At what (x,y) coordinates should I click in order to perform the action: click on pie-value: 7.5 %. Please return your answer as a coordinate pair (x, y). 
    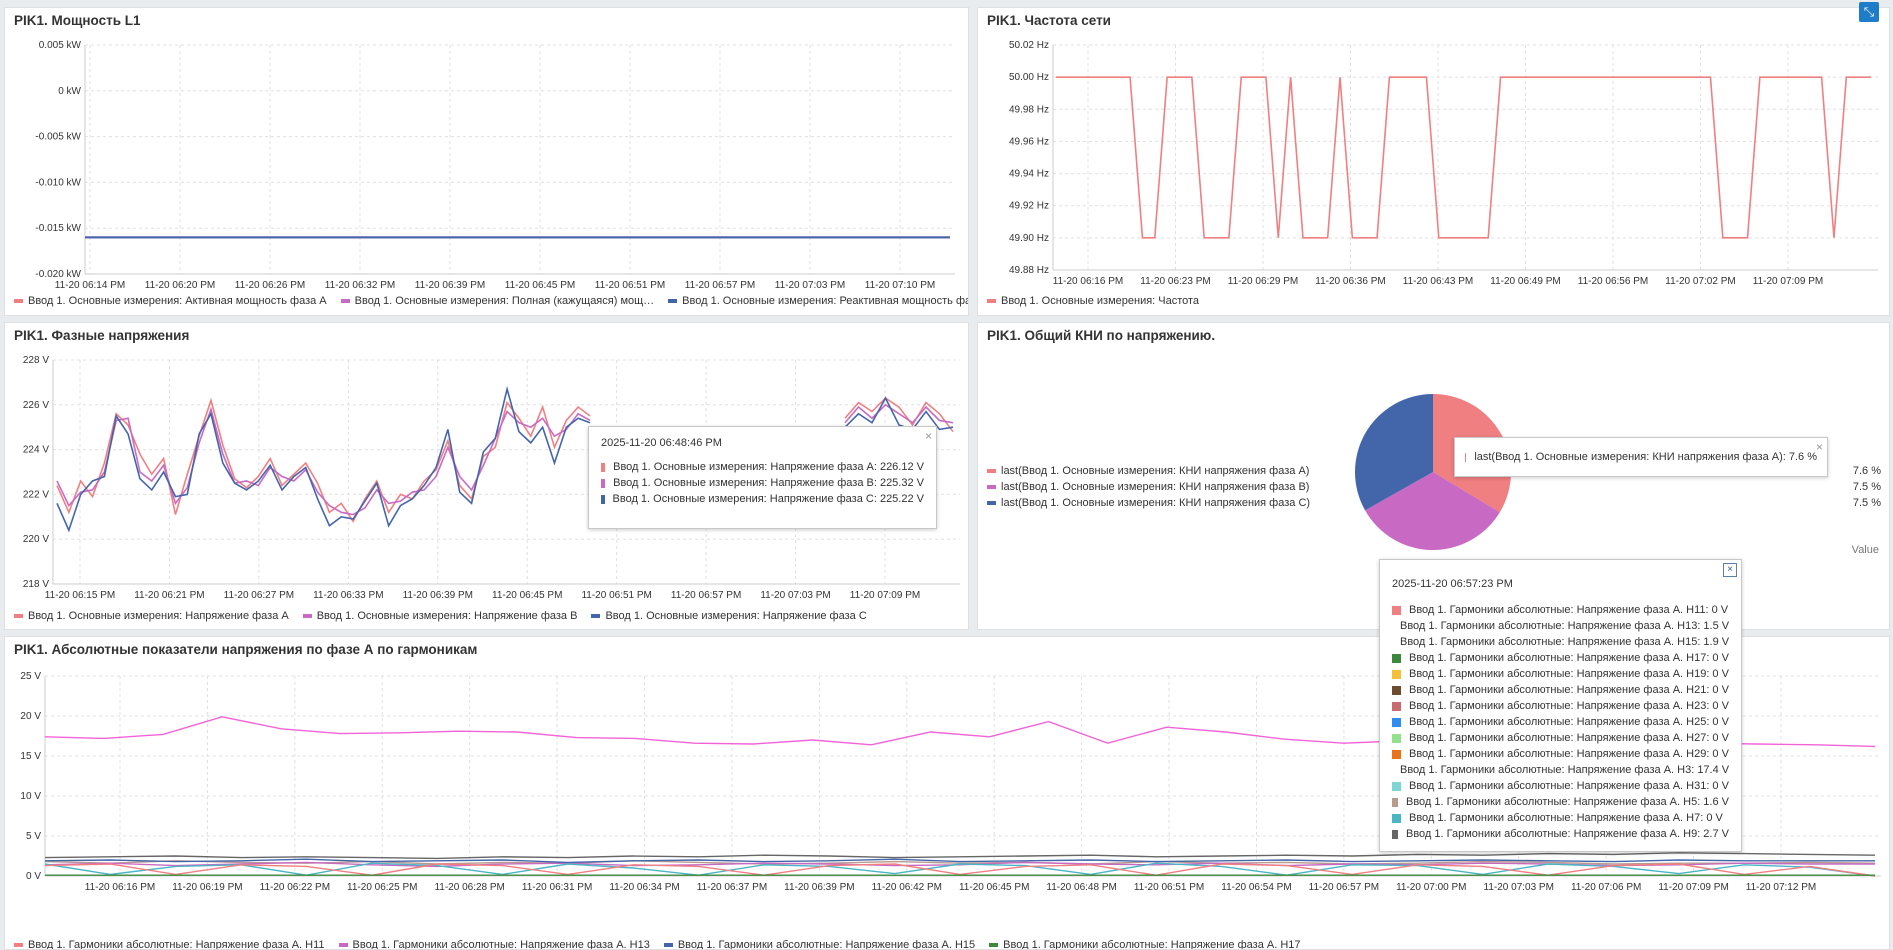
    Looking at the image, I should click on (1866, 487).